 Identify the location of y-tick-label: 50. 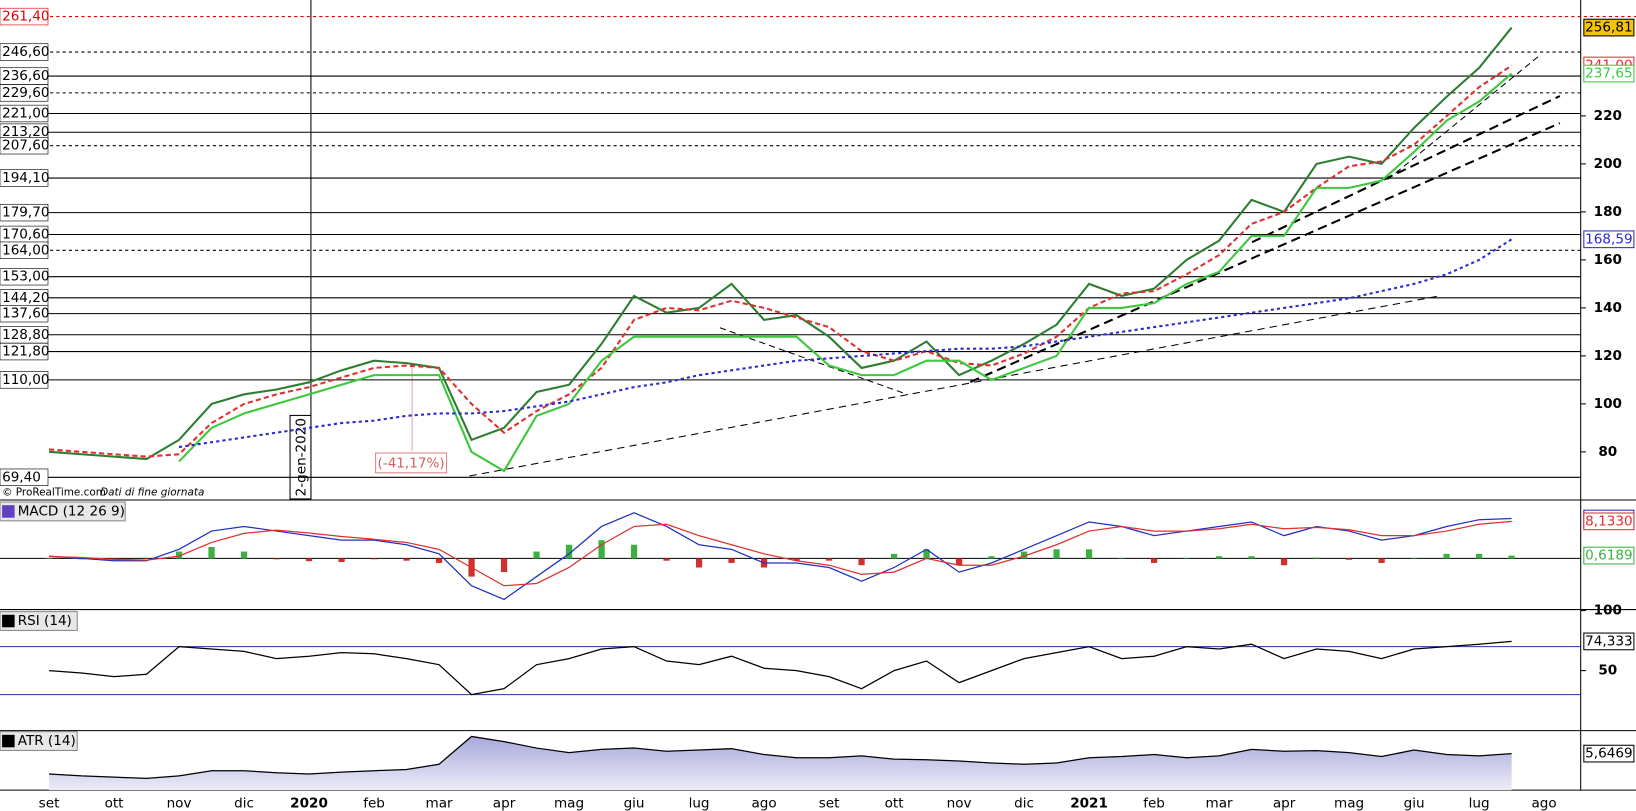
(1607, 671).